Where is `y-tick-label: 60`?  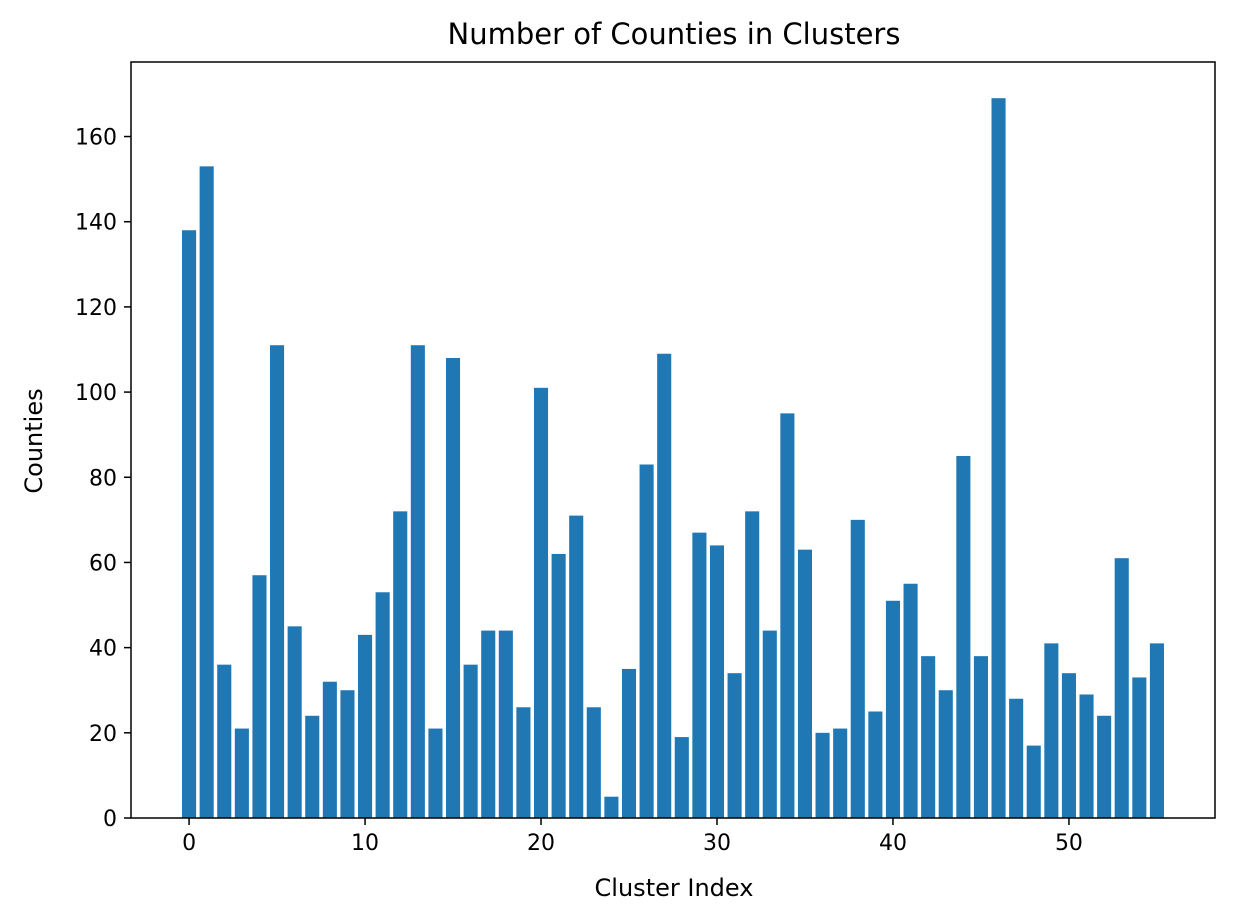 y-tick-label: 60 is located at coordinates (103, 563).